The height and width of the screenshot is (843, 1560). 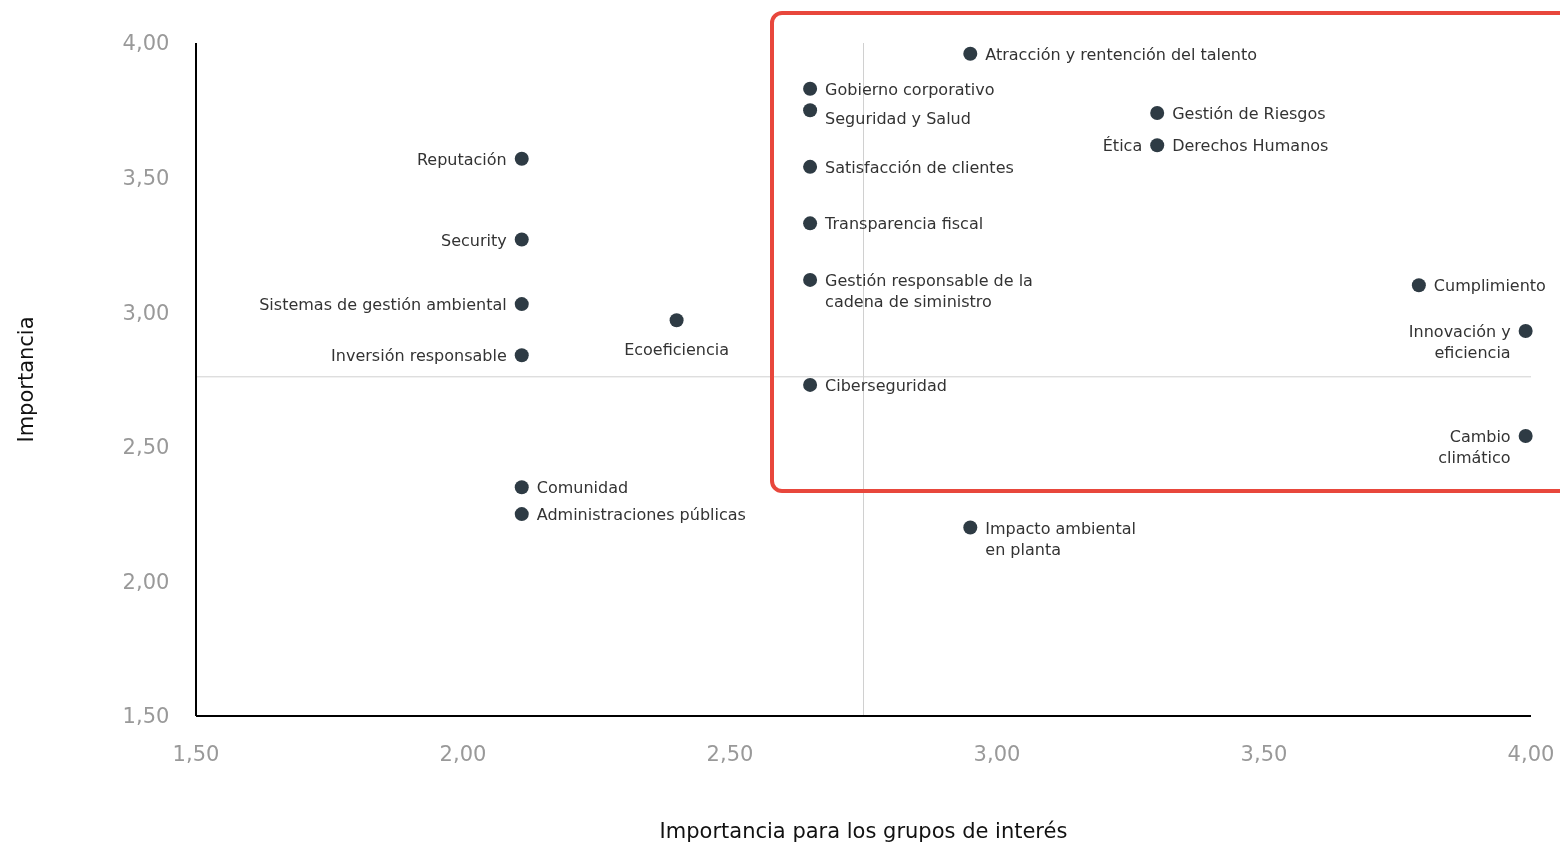 What do you see at coordinates (146, 716) in the screenshot?
I see `y-tick-label: 1,50` at bounding box center [146, 716].